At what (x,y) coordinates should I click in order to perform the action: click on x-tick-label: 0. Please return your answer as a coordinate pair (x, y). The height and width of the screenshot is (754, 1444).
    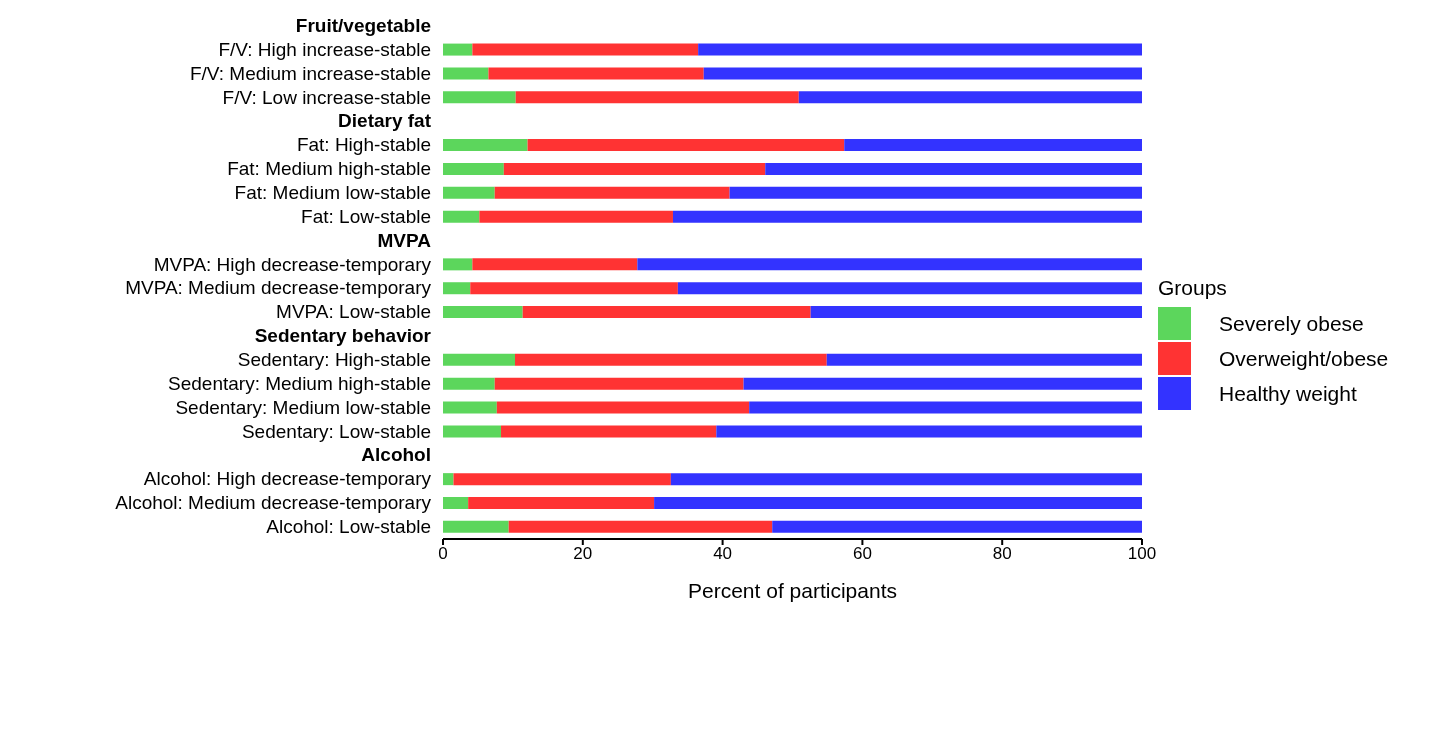
    Looking at the image, I should click on (443, 554).